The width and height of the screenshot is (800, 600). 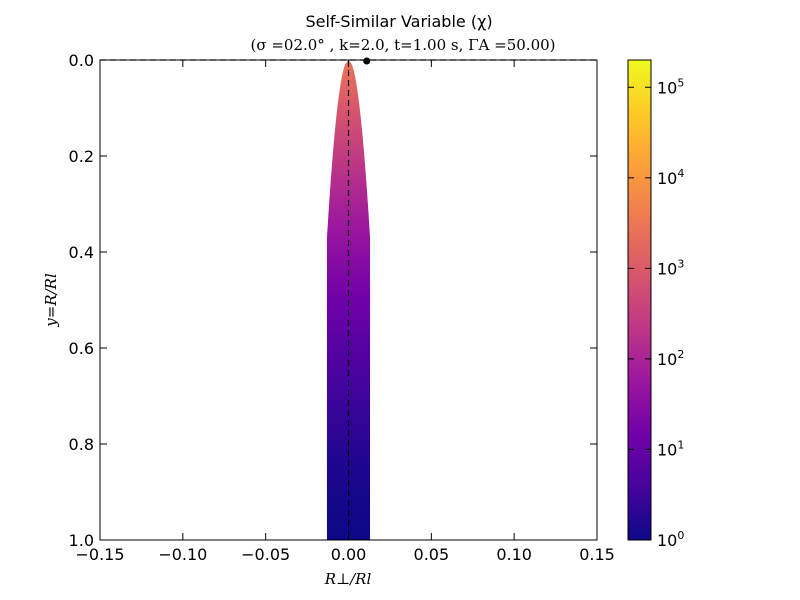 What do you see at coordinates (656, 313) in the screenshot?
I see `colorbar-ticks: 10⁰ 10¹ 10² 10³ 10⁴ 10⁵` at bounding box center [656, 313].